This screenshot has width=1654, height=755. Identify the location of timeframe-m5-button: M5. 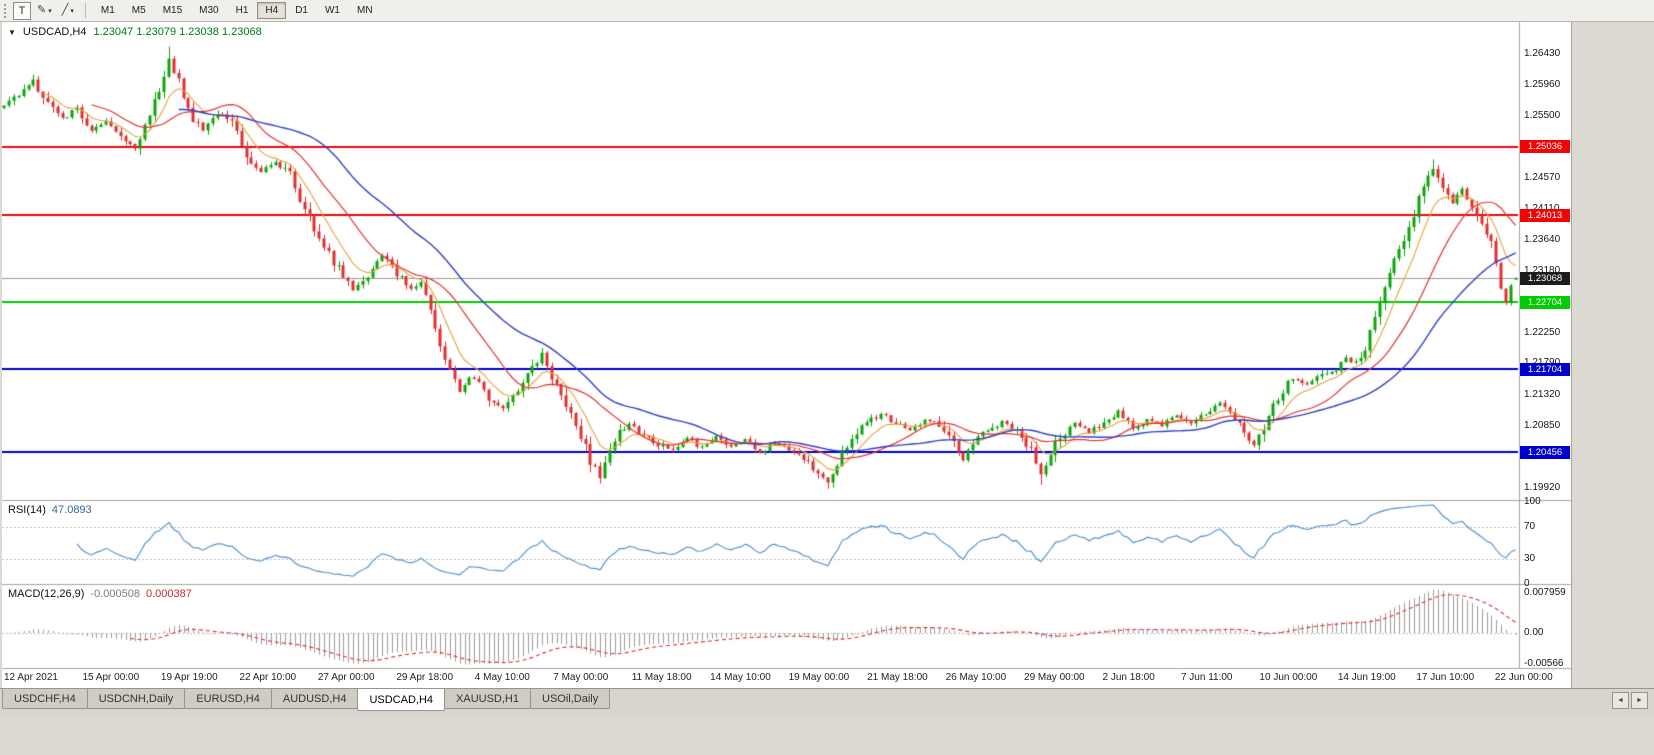
(139, 10).